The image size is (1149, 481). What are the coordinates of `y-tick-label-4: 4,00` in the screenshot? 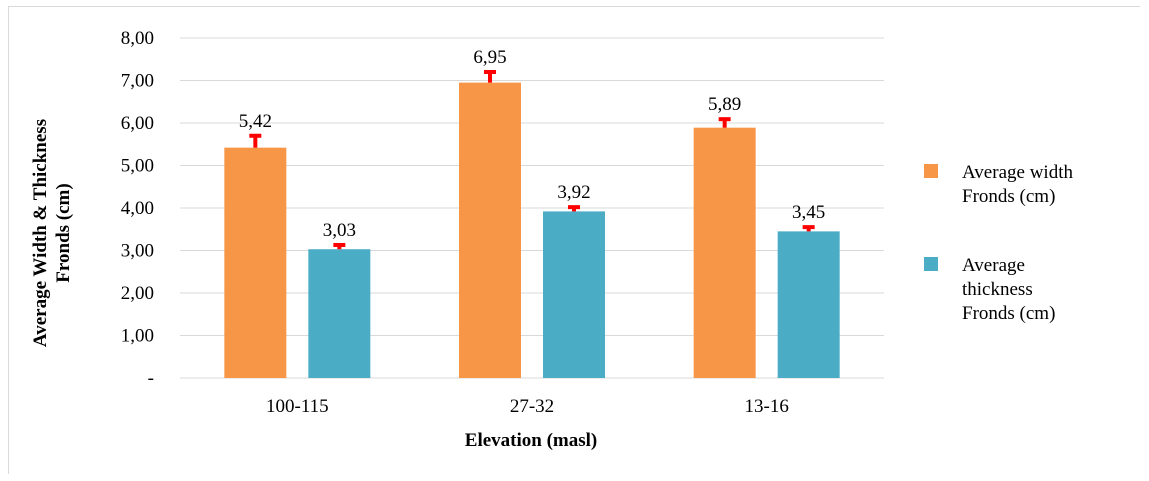 It's located at (137, 208).